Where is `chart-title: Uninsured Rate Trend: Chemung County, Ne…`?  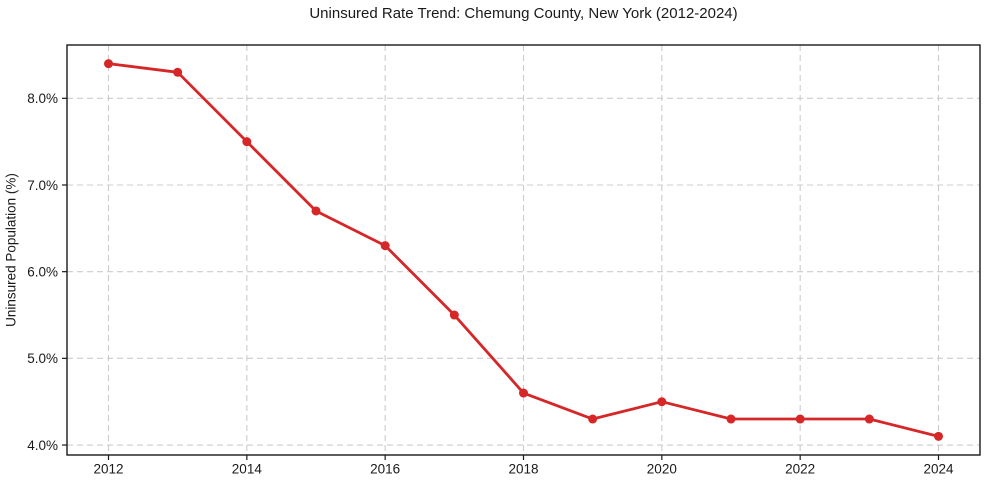 chart-title: Uninsured Rate Trend: Chemung County, Ne… is located at coordinates (523, 13).